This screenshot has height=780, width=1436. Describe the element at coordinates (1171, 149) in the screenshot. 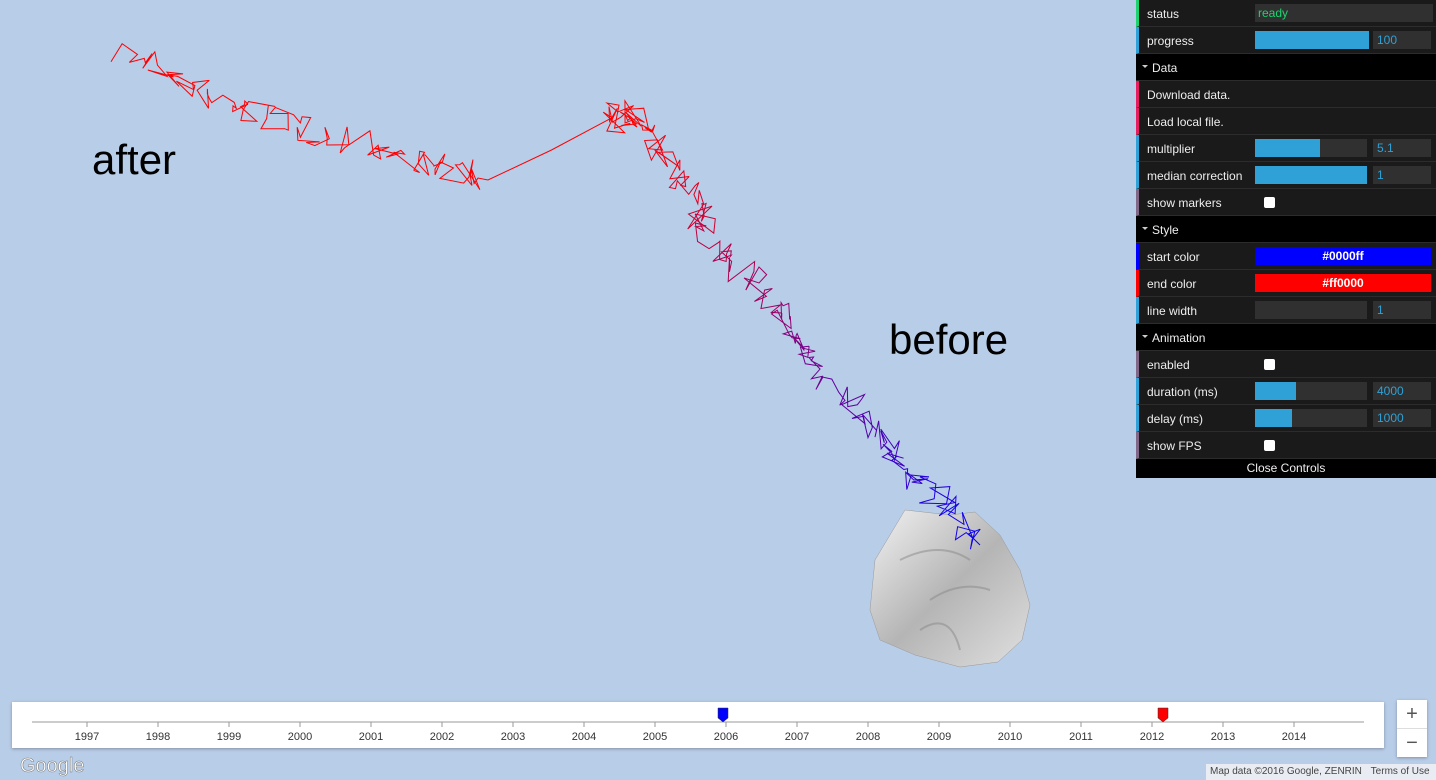

I see `control-label: multiplier` at that location.